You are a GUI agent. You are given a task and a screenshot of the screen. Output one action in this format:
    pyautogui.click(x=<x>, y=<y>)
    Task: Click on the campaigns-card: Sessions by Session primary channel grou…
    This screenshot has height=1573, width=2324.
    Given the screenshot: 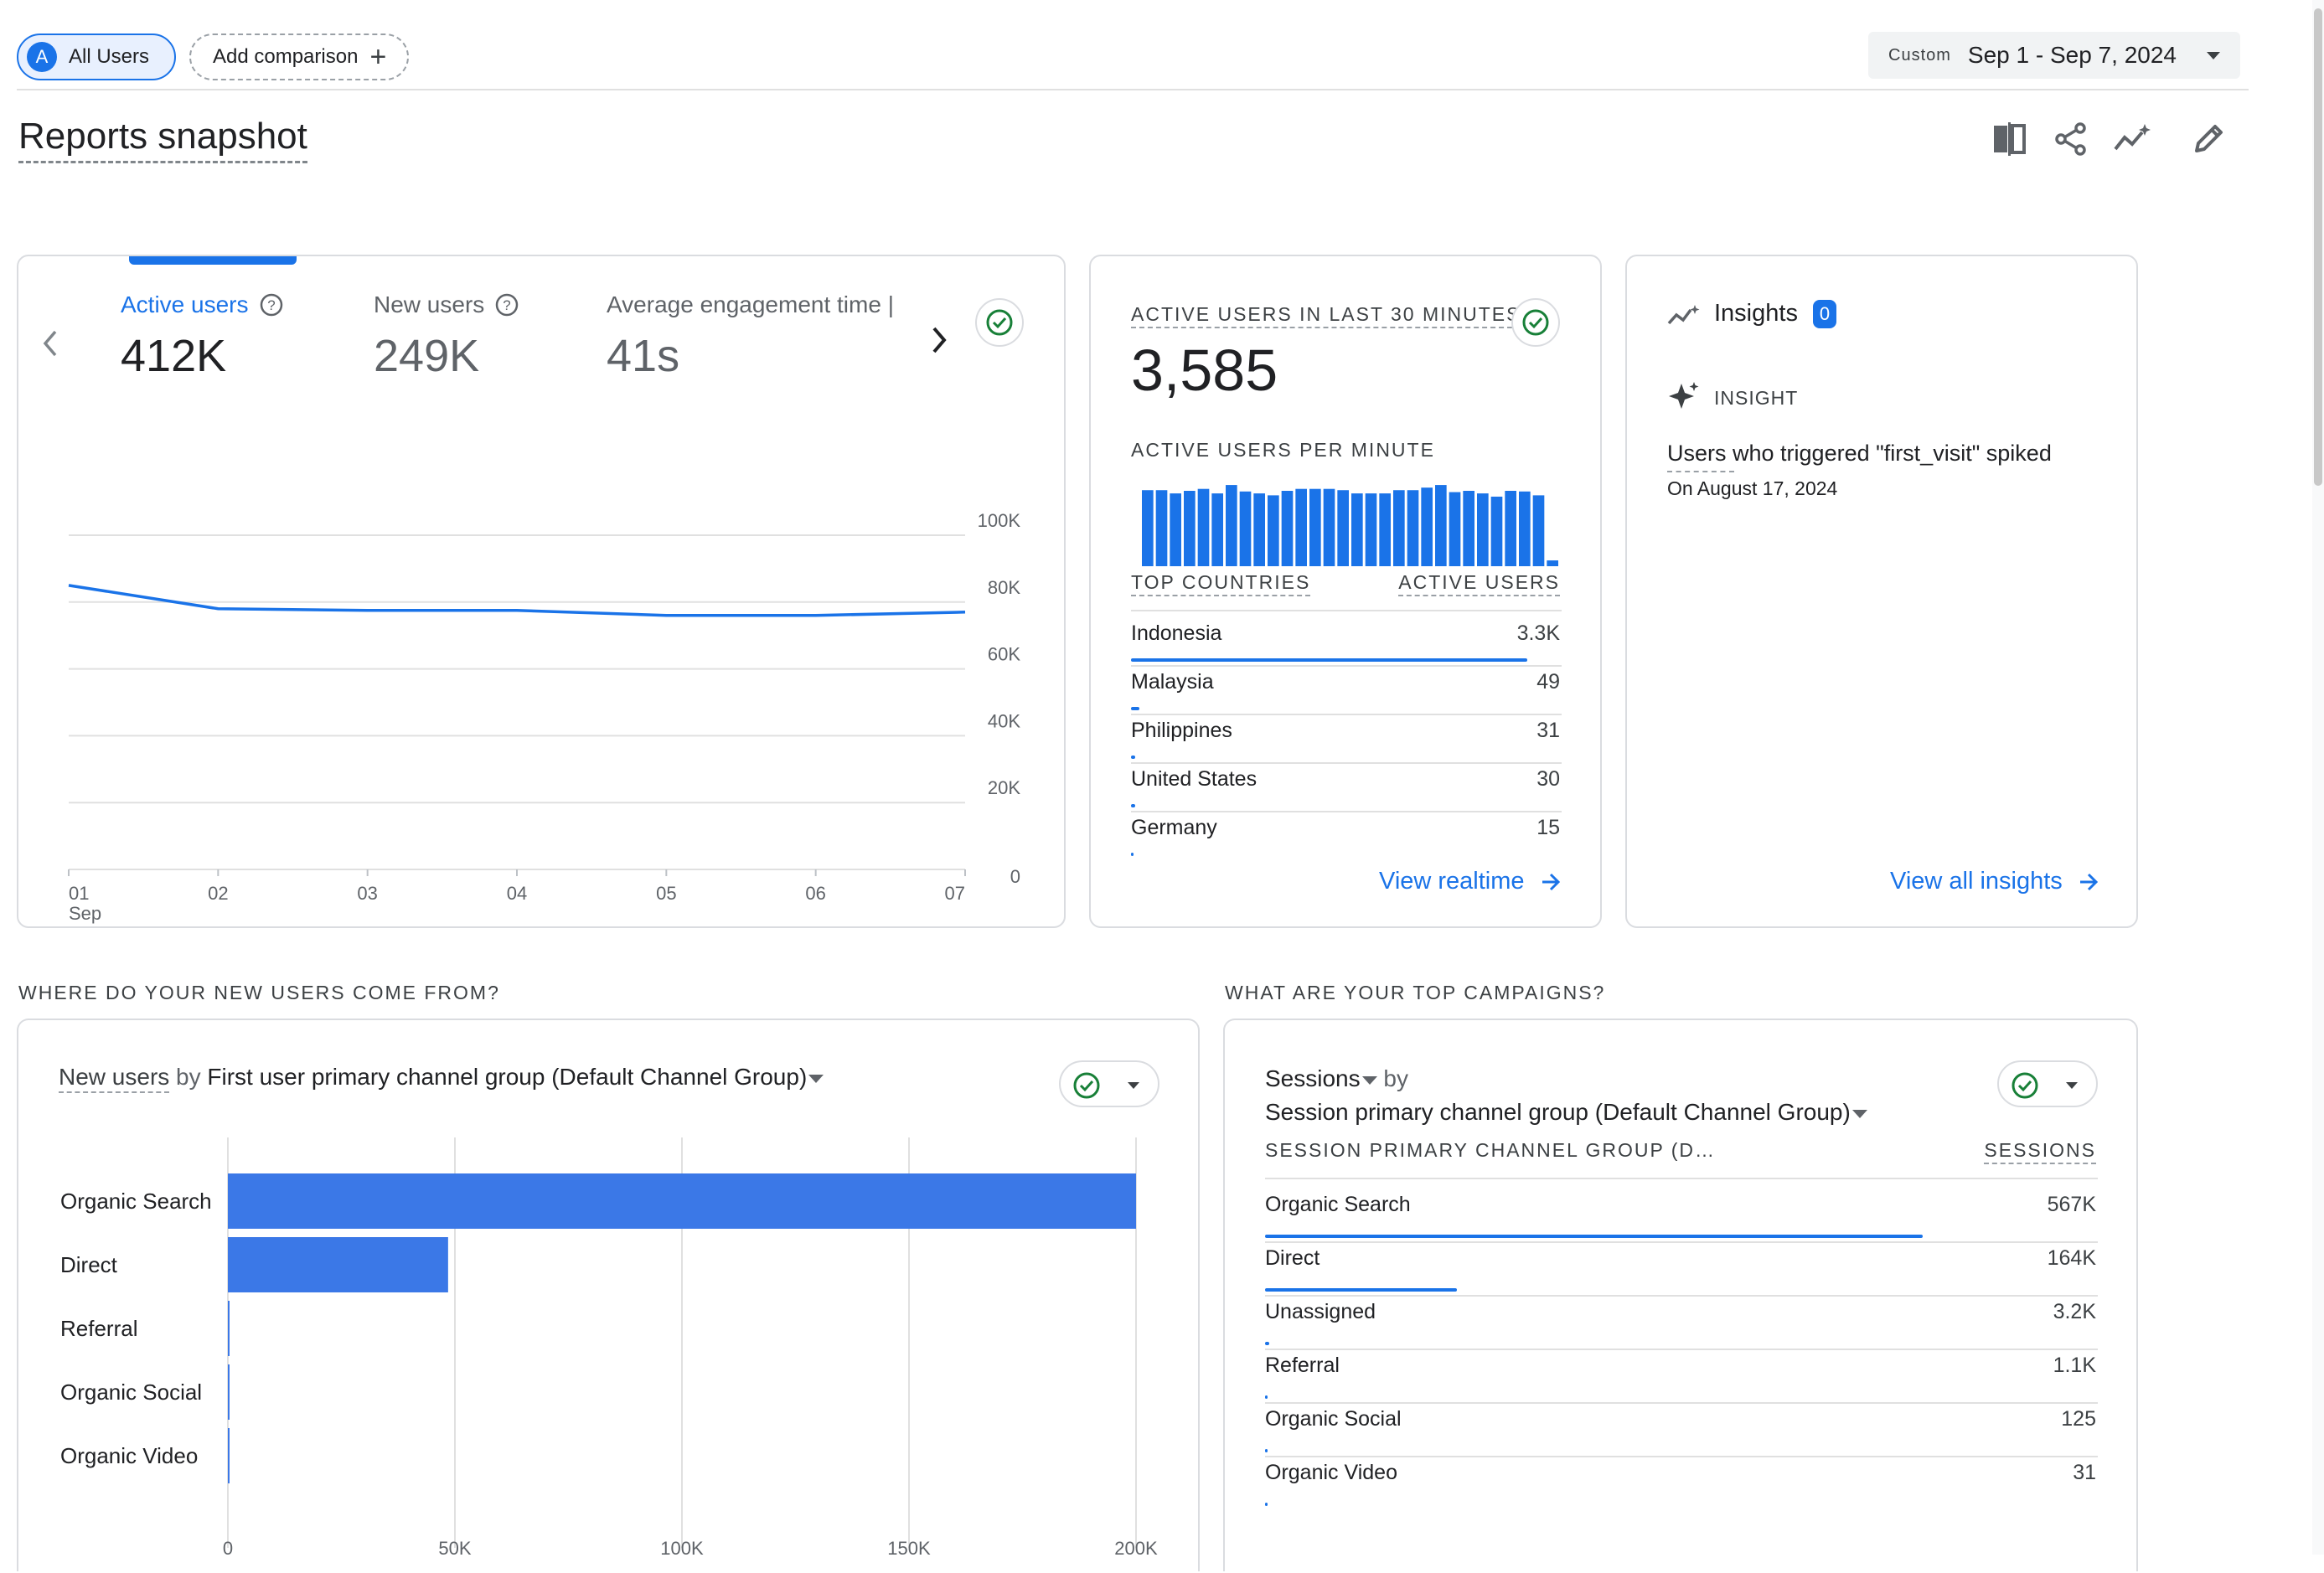 What is the action you would take?
    pyautogui.click(x=1680, y=1295)
    